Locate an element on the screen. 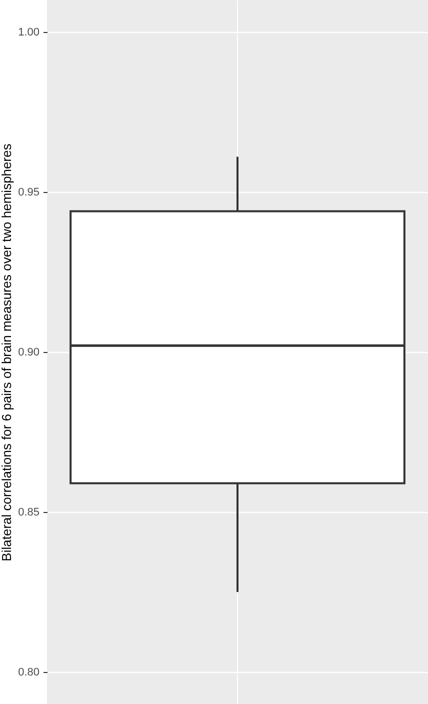 This screenshot has height=704, width=428. y-tick-label: 1.00 is located at coordinates (29, 32).